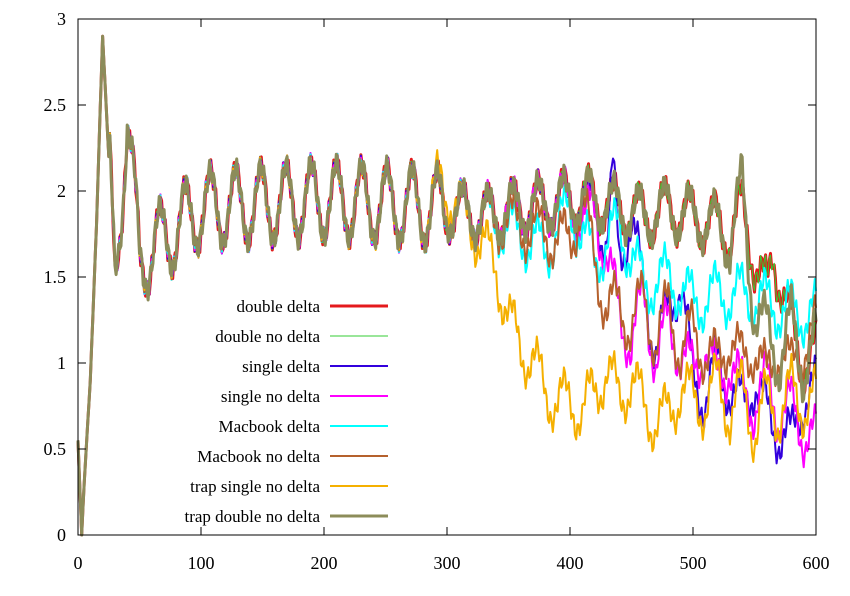 The width and height of the screenshot is (850, 596). Describe the element at coordinates (255, 486) in the screenshot. I see `legend-label: trap single no delta` at that location.